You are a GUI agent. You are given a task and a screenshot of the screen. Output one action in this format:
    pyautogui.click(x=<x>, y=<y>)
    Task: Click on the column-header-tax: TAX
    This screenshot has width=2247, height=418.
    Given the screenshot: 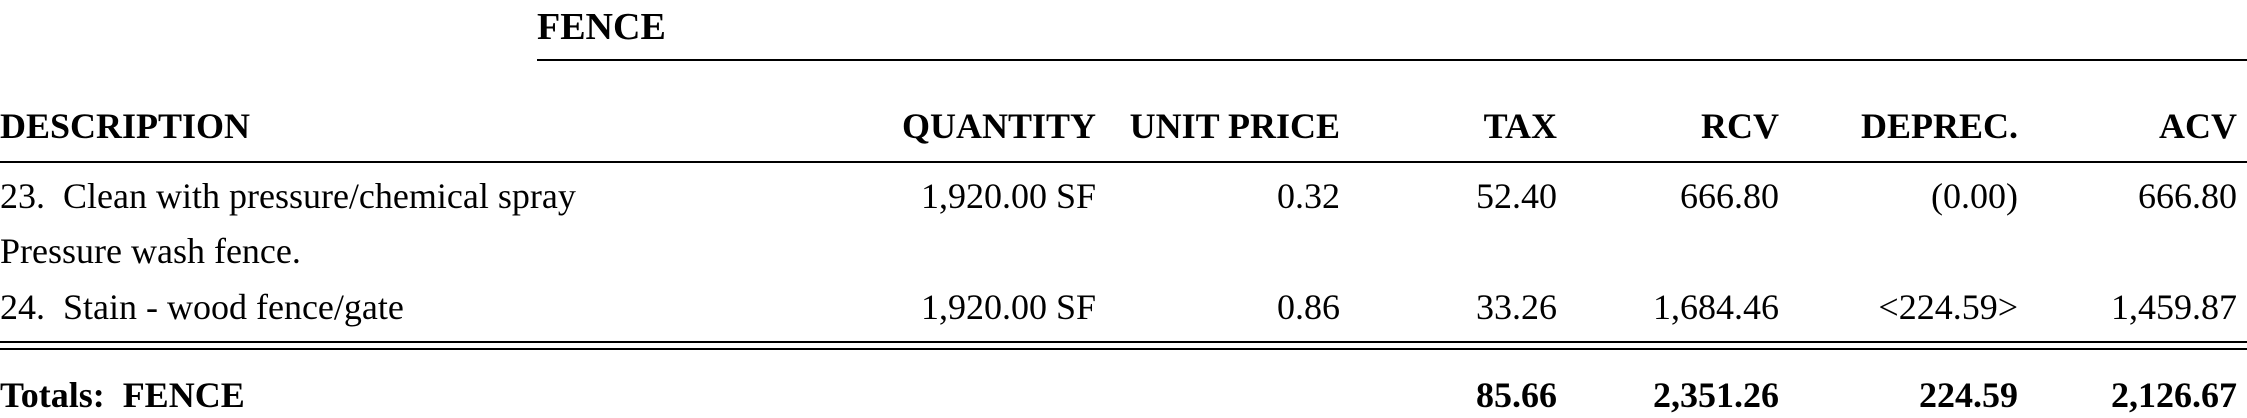 What is the action you would take?
    pyautogui.click(x=1520, y=126)
    